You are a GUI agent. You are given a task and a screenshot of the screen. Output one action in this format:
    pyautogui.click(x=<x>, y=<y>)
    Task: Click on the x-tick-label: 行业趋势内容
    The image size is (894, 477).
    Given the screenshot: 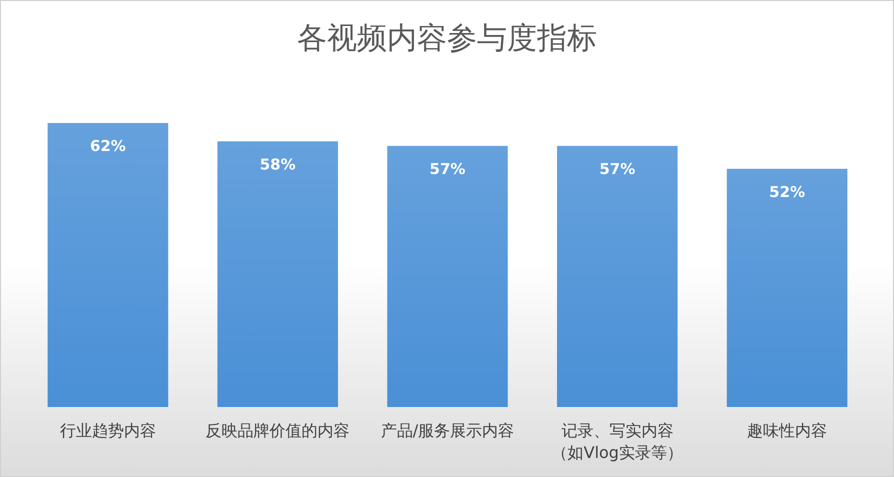 What is the action you would take?
    pyautogui.click(x=108, y=430)
    